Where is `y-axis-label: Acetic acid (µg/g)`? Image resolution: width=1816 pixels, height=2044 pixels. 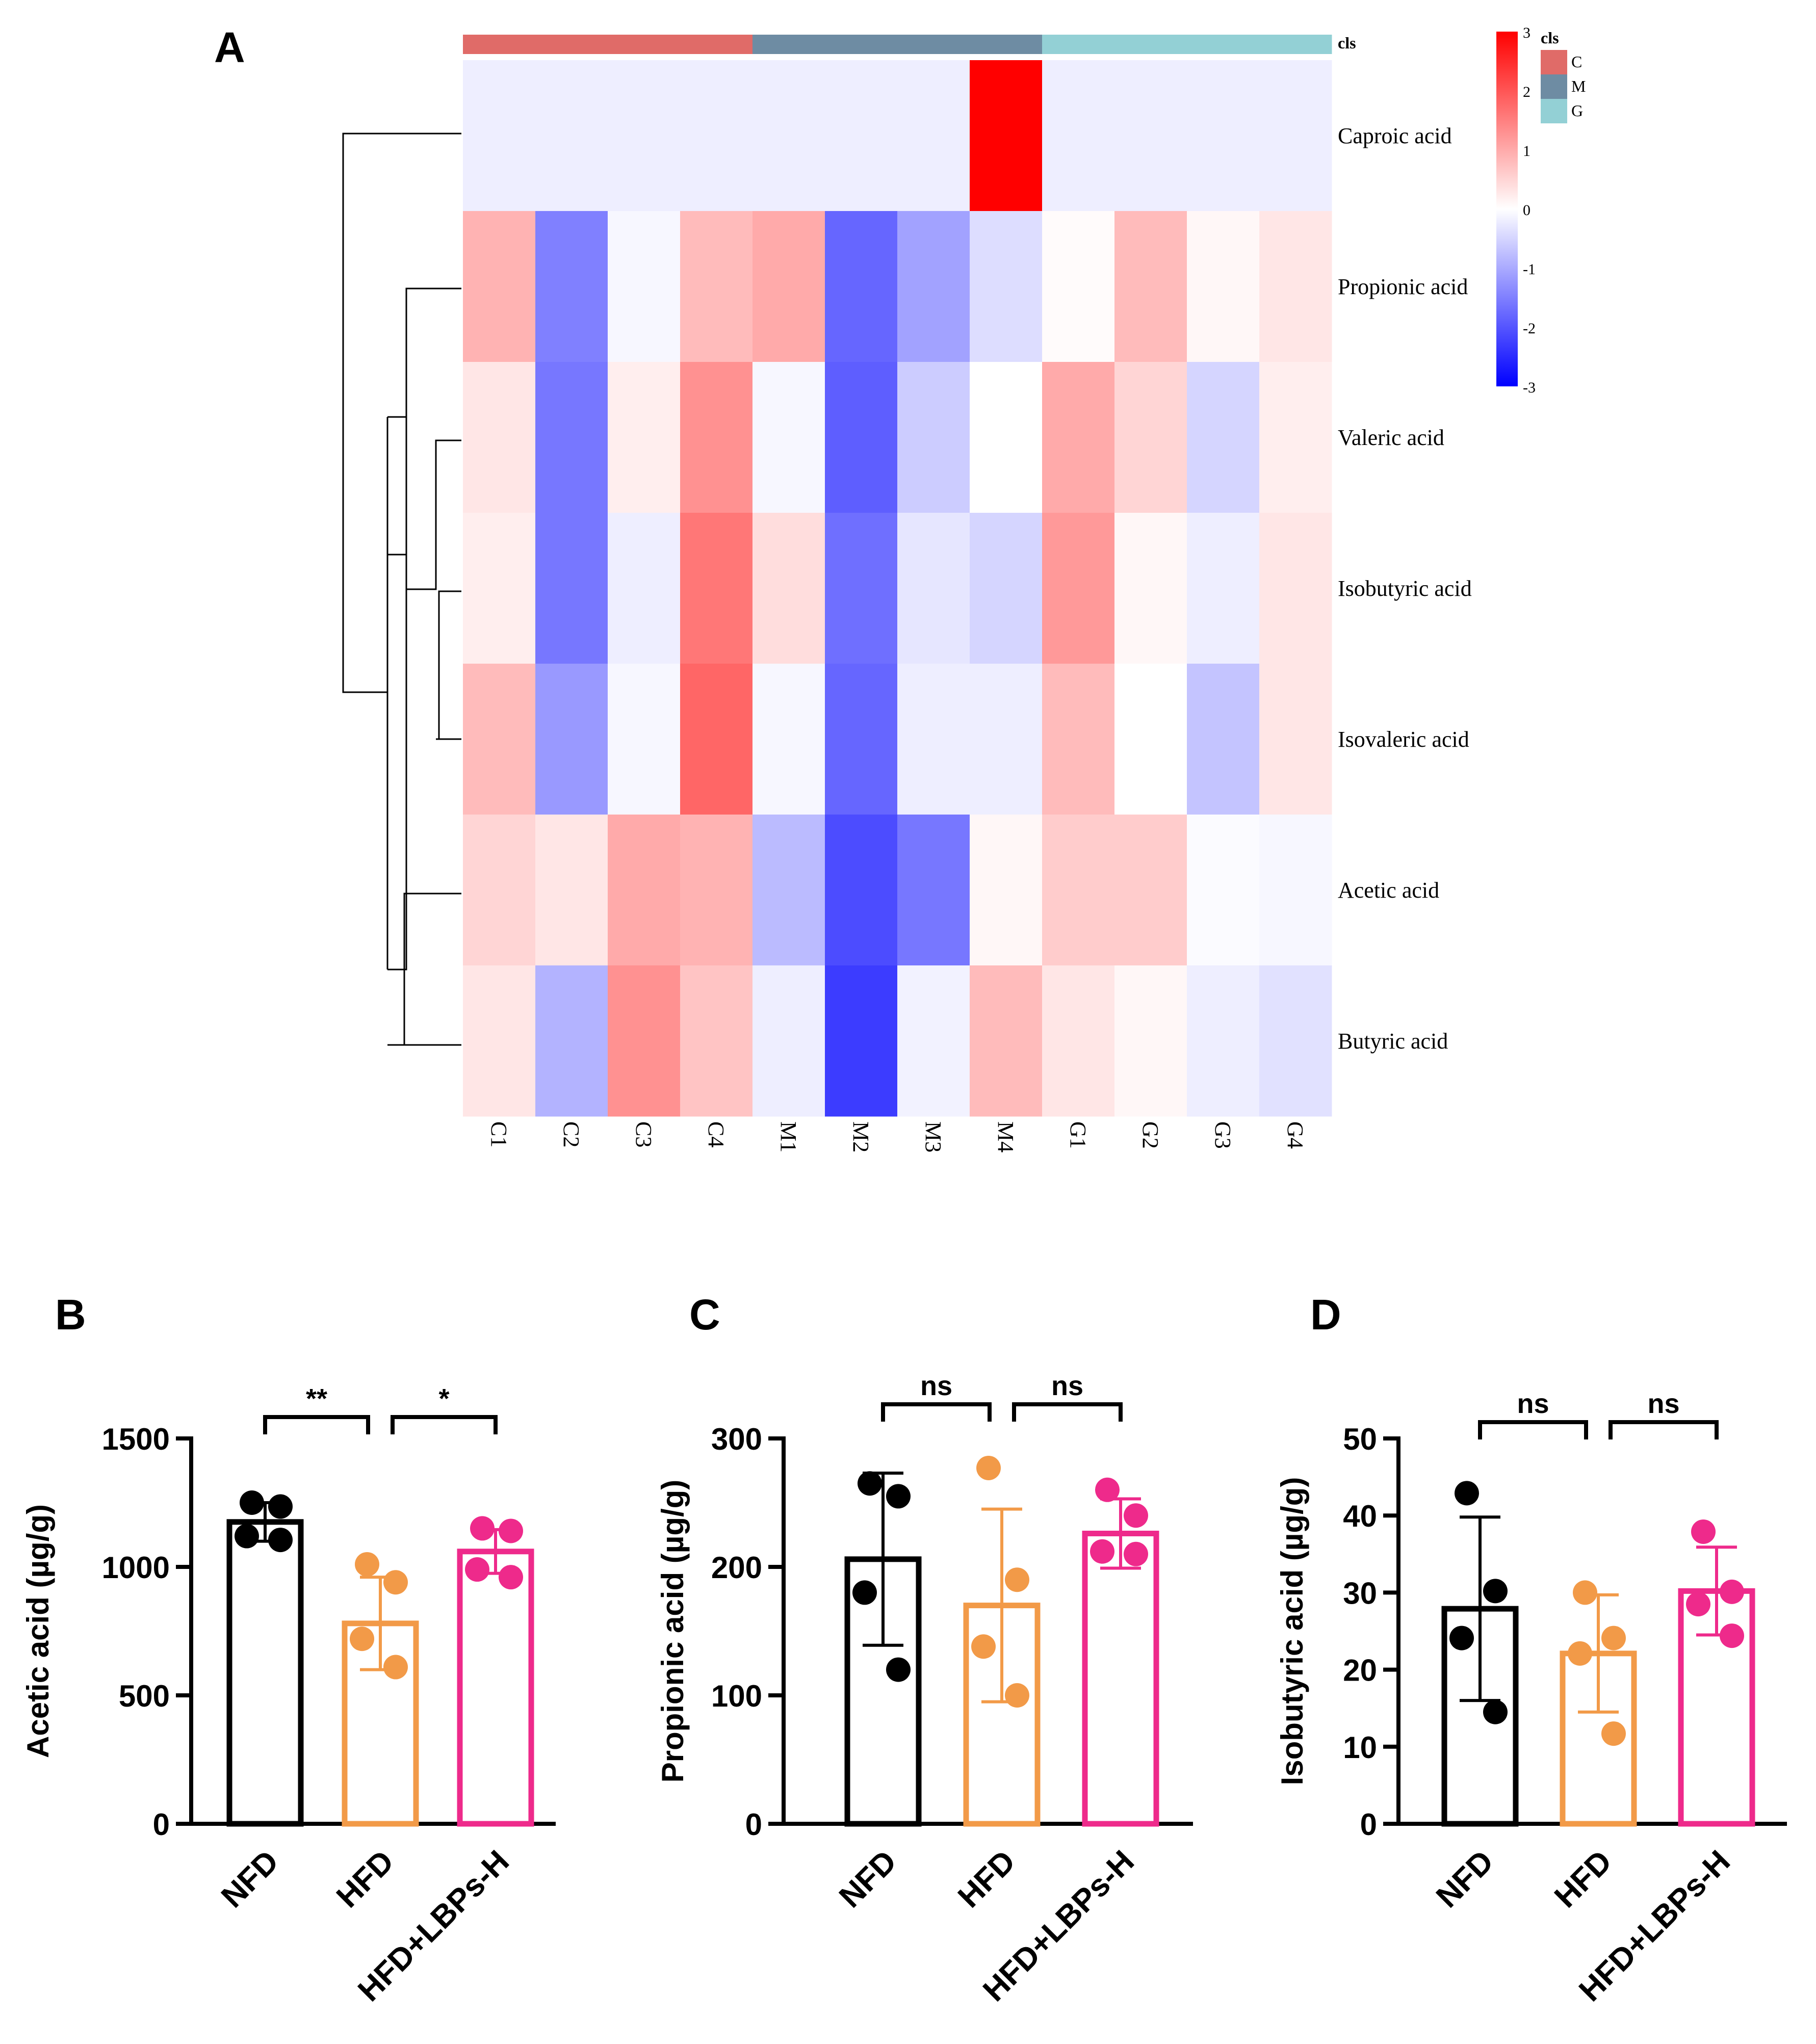
y-axis-label: Acetic acid (µg/g) is located at coordinates (38, 1631).